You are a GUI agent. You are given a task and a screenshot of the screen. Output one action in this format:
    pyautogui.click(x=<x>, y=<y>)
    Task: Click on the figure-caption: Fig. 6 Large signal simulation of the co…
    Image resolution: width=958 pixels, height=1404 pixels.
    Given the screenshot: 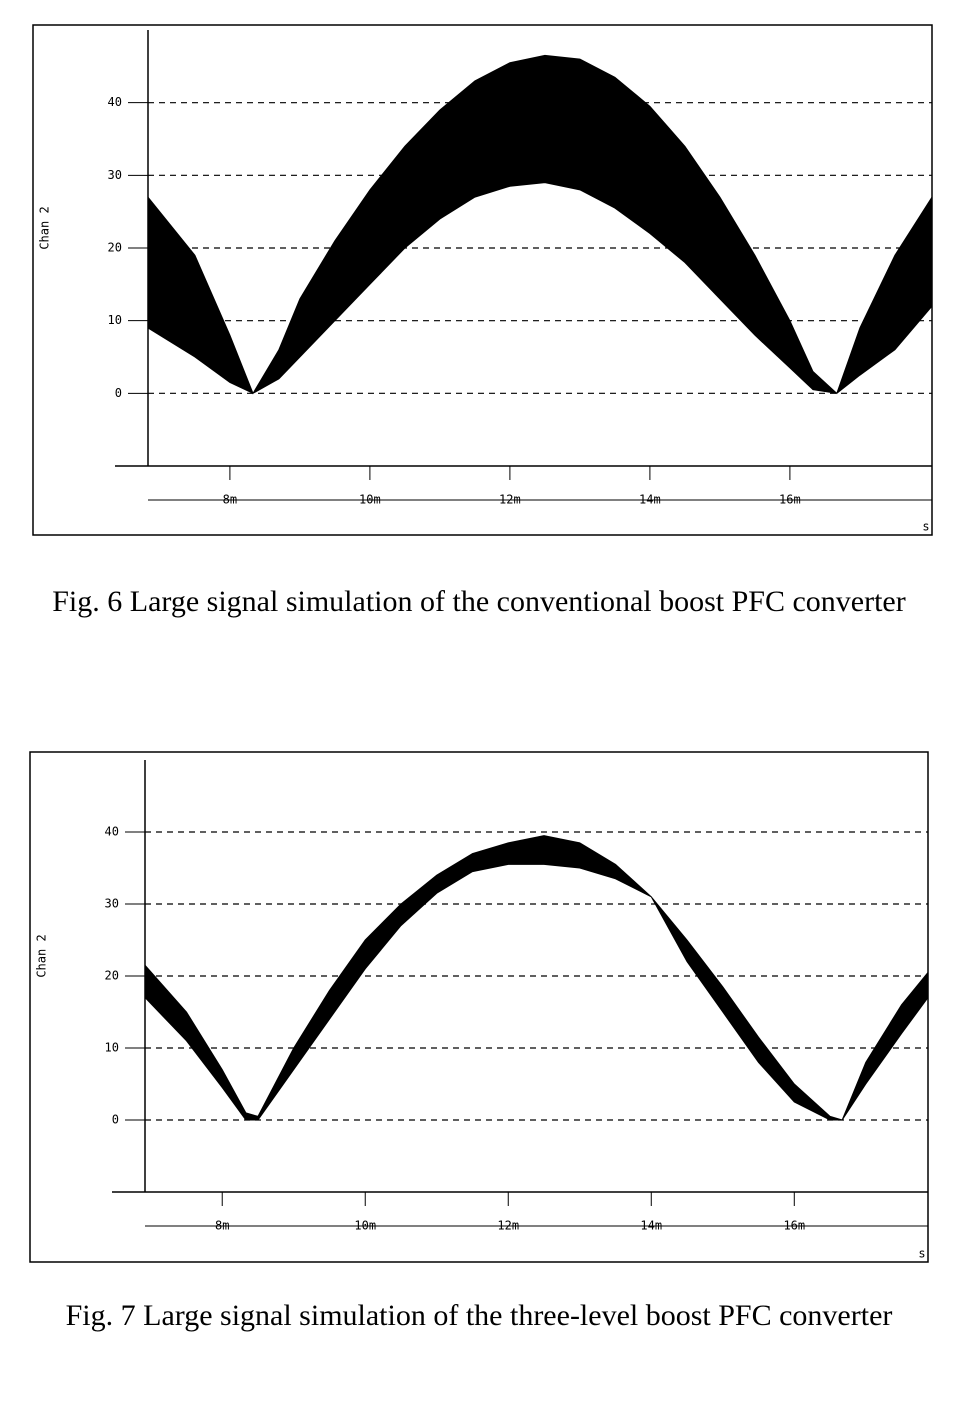 What is the action you would take?
    pyautogui.click(x=479, y=601)
    